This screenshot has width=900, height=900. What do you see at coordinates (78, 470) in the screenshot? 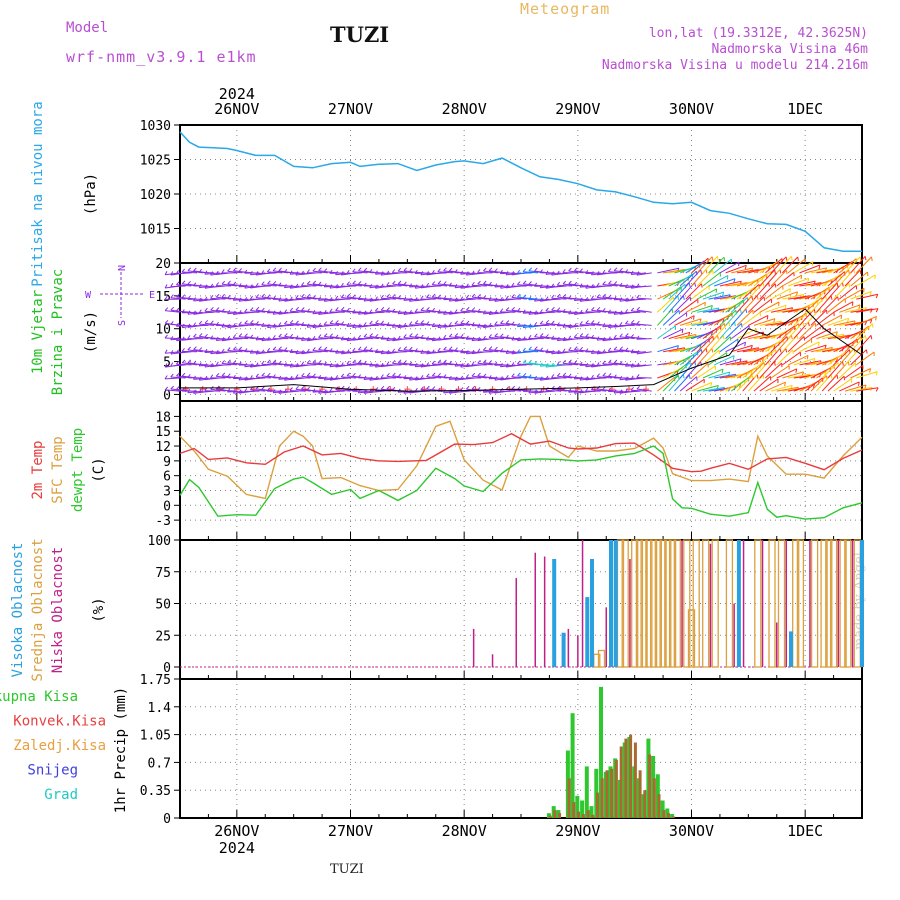
I see `temp-ylabel-dewpt: dewpt Temp` at bounding box center [78, 470].